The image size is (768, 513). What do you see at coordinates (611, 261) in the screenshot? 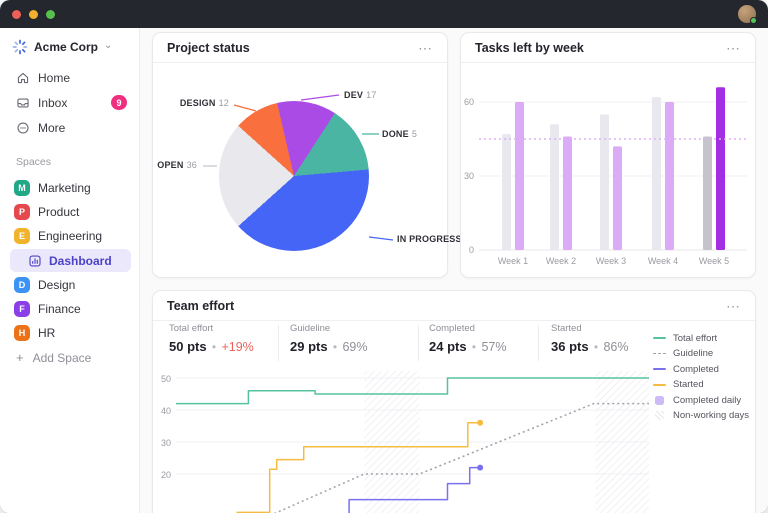
I see `svg-text: Week 3` at bounding box center [611, 261].